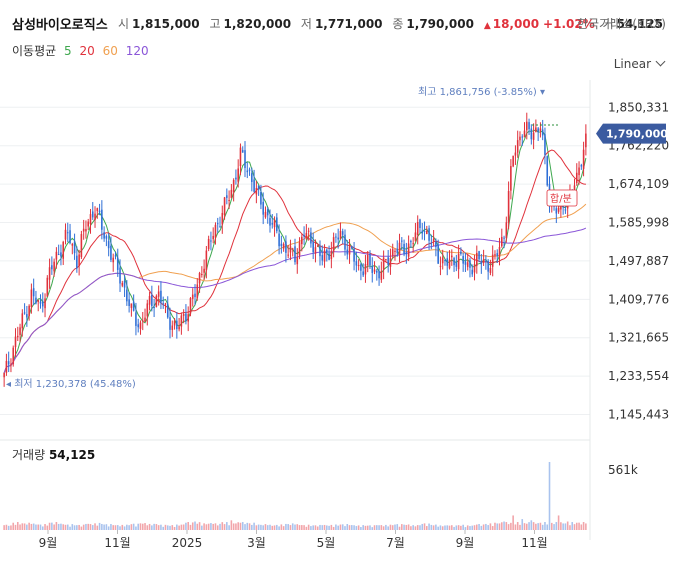 This screenshot has height=577, width=676. Describe the element at coordinates (487, 26) in the screenshot. I see `up-triangle-icon: ▲` at that location.